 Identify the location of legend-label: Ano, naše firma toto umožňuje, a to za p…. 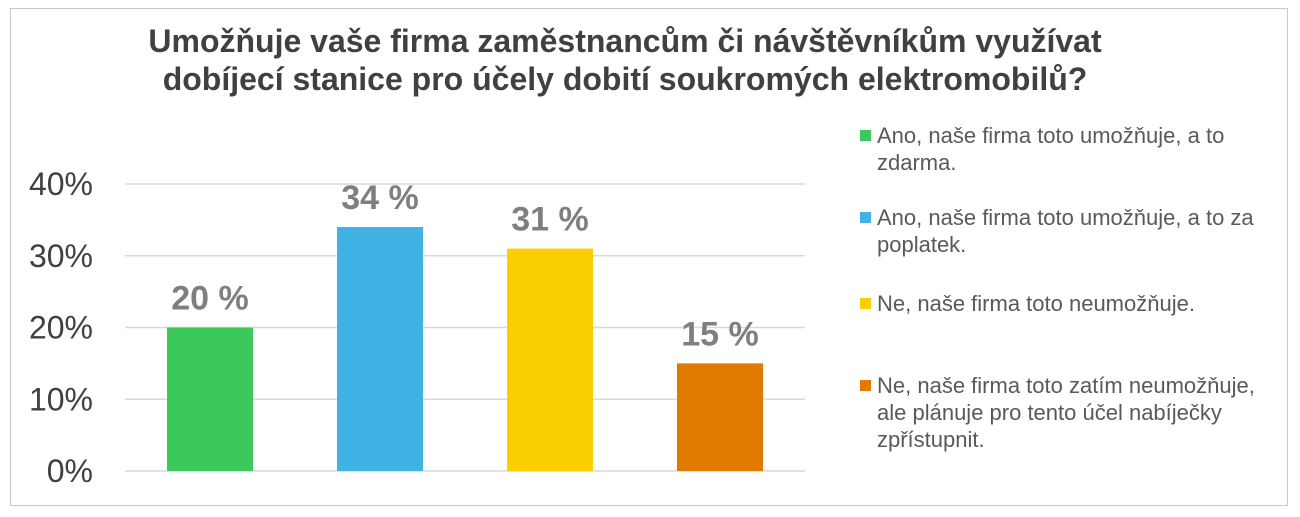
(1065, 231).